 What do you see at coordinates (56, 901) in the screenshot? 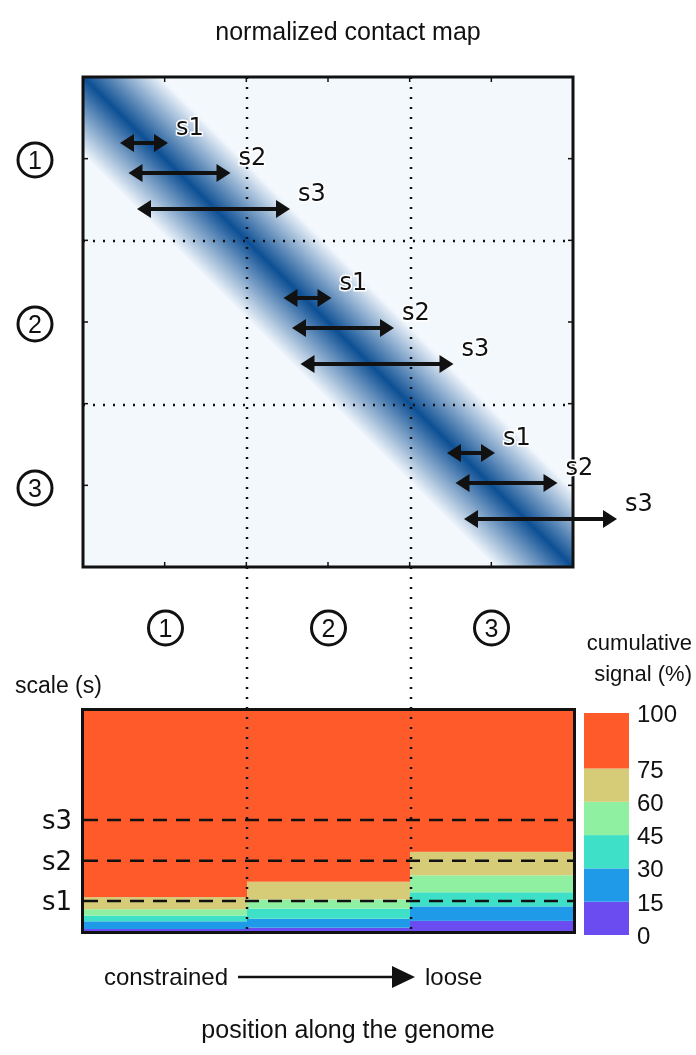
I see `ref-line-label: s1` at bounding box center [56, 901].